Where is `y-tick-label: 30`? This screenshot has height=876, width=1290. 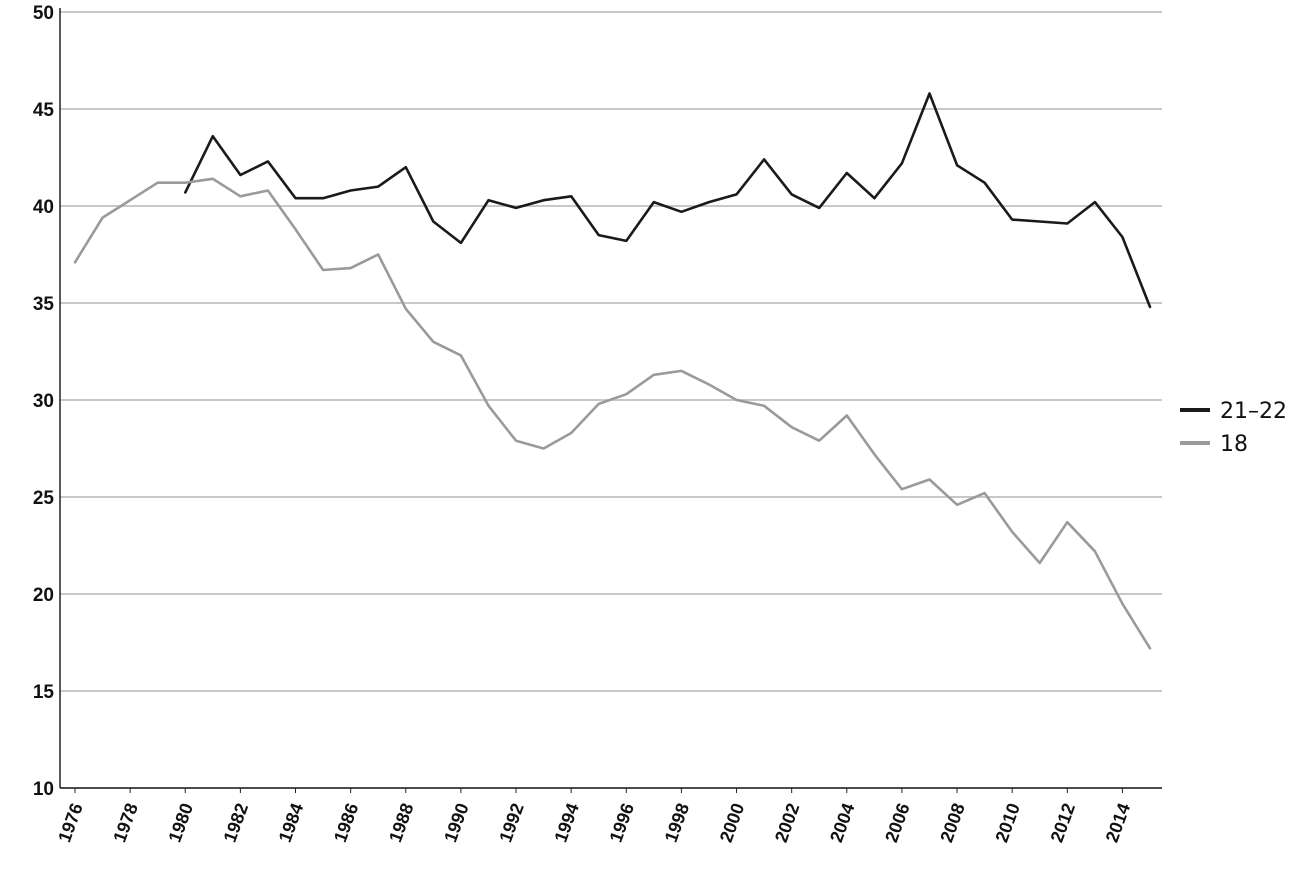
y-tick-label: 30 is located at coordinates (43, 401).